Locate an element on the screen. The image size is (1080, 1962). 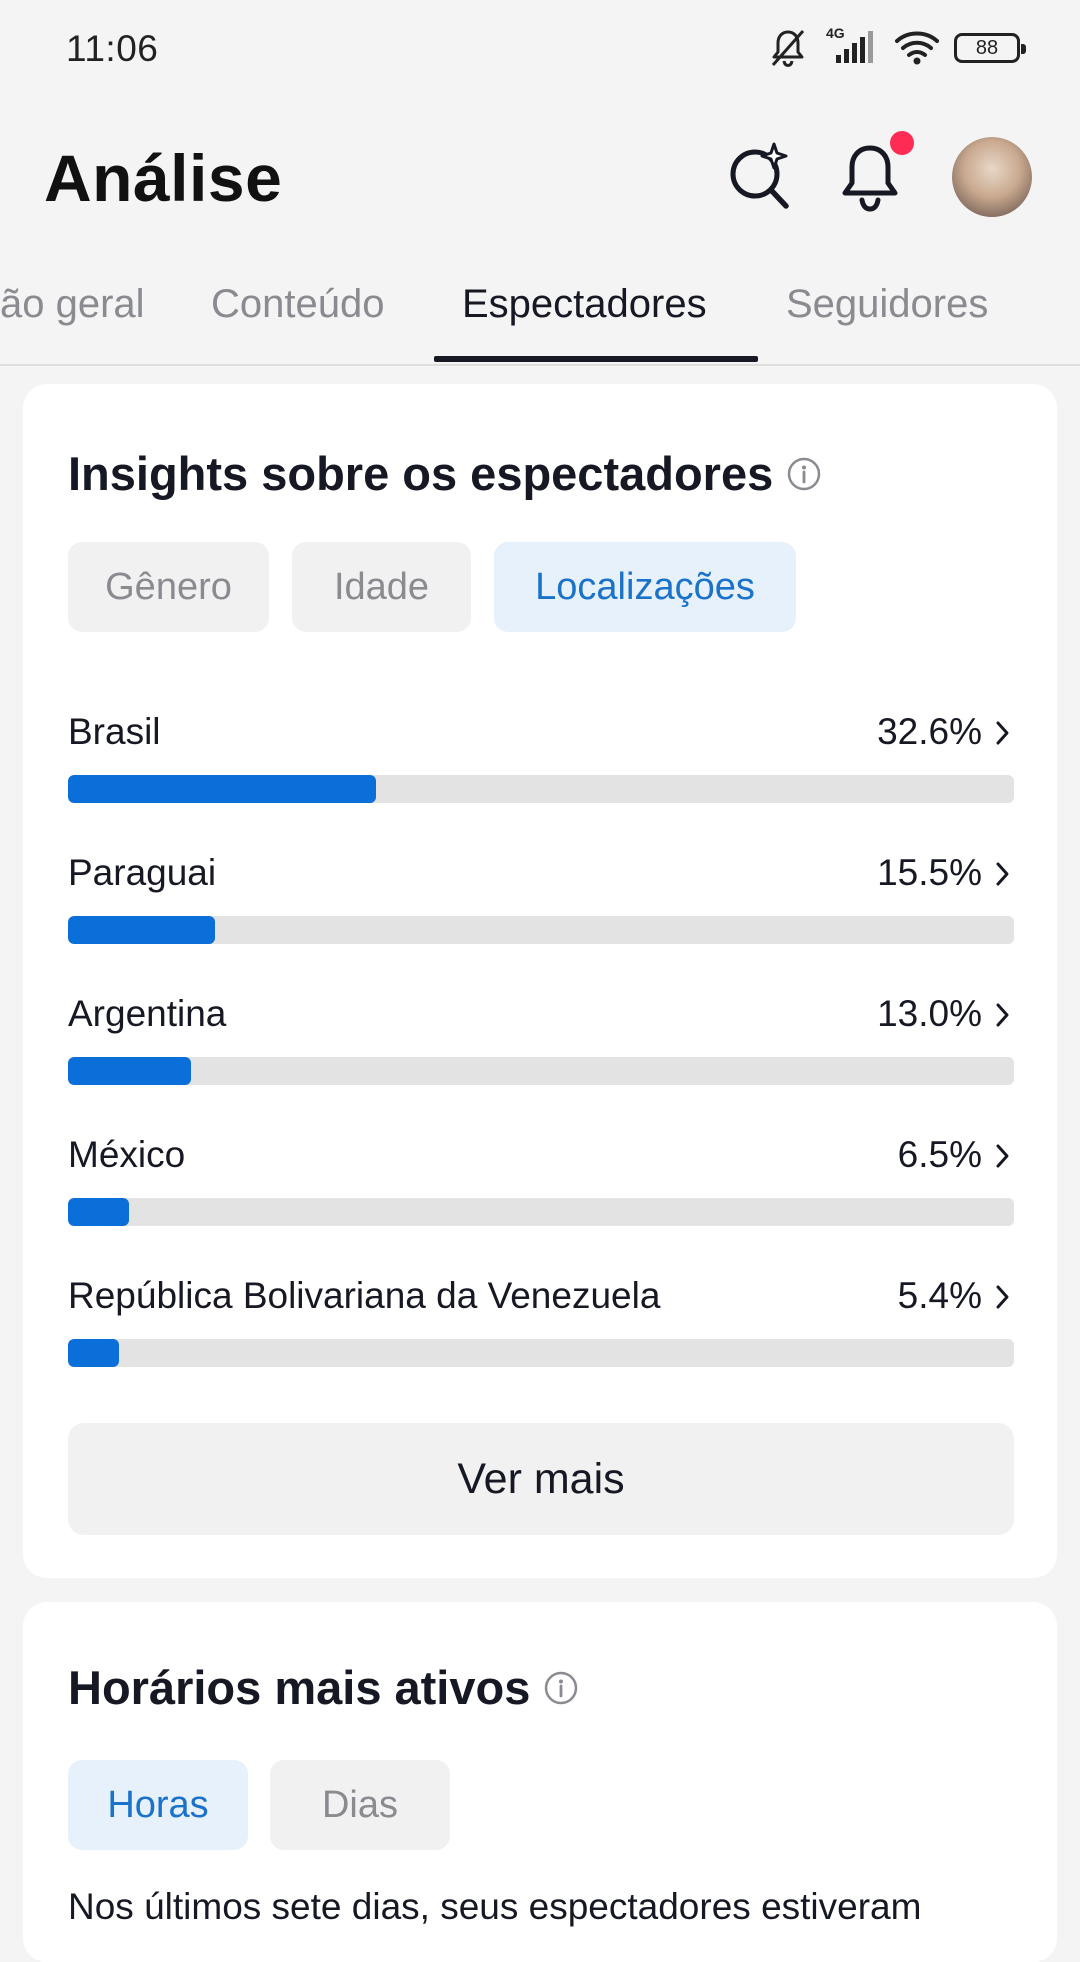
location-row: República Bolivariana da Venezuela 5.4% is located at coordinates (541, 1330).